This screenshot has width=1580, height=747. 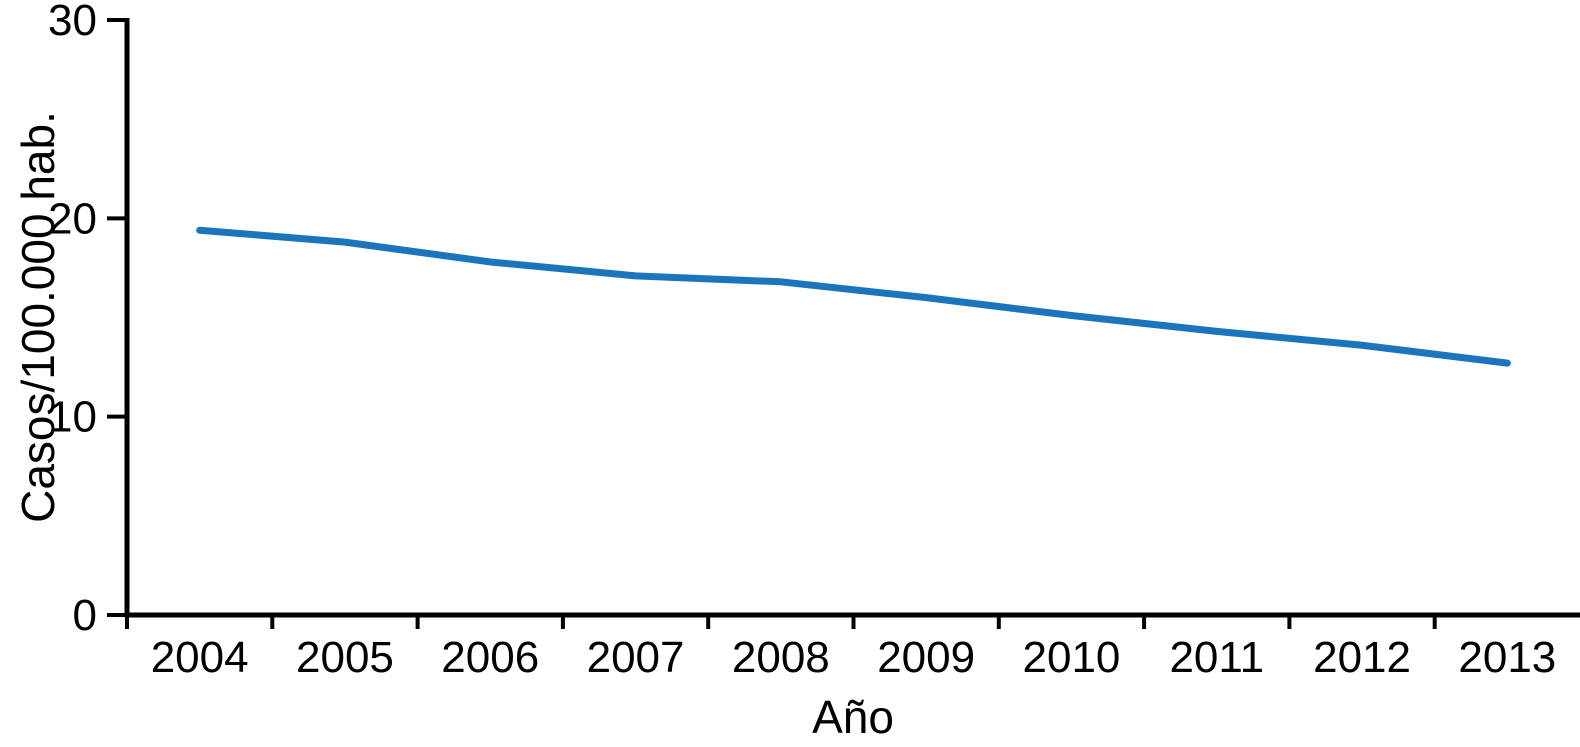 What do you see at coordinates (72, 218) in the screenshot?
I see `y-tick-label: 20` at bounding box center [72, 218].